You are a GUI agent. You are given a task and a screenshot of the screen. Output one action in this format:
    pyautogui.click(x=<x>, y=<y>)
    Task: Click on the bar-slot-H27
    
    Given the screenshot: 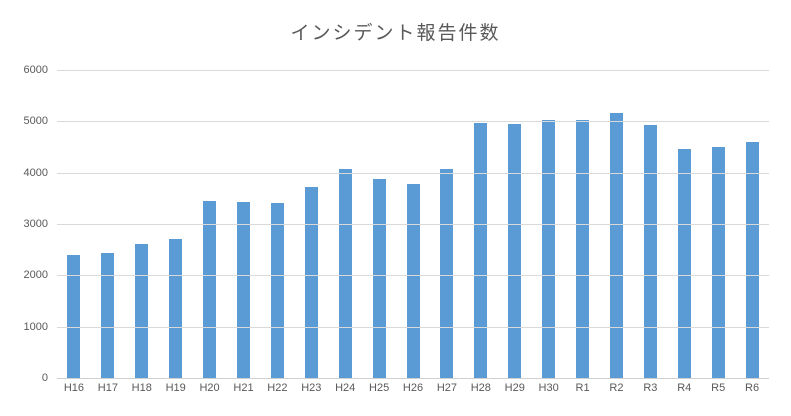 What is the action you would take?
    pyautogui.click(x=447, y=224)
    